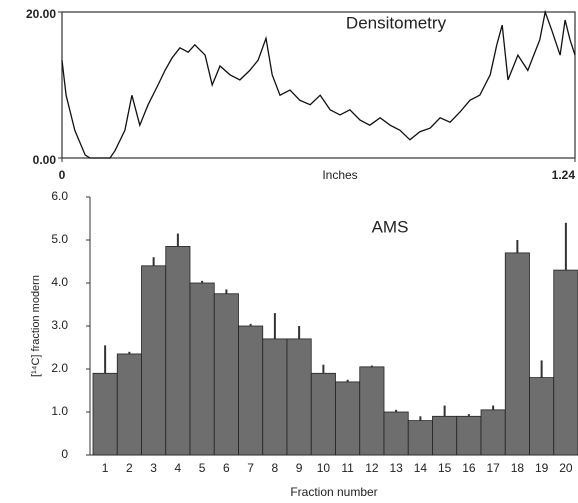 The width and height of the screenshot is (578, 503). I want to click on y-tick-label: 4.0, so click(59, 282).